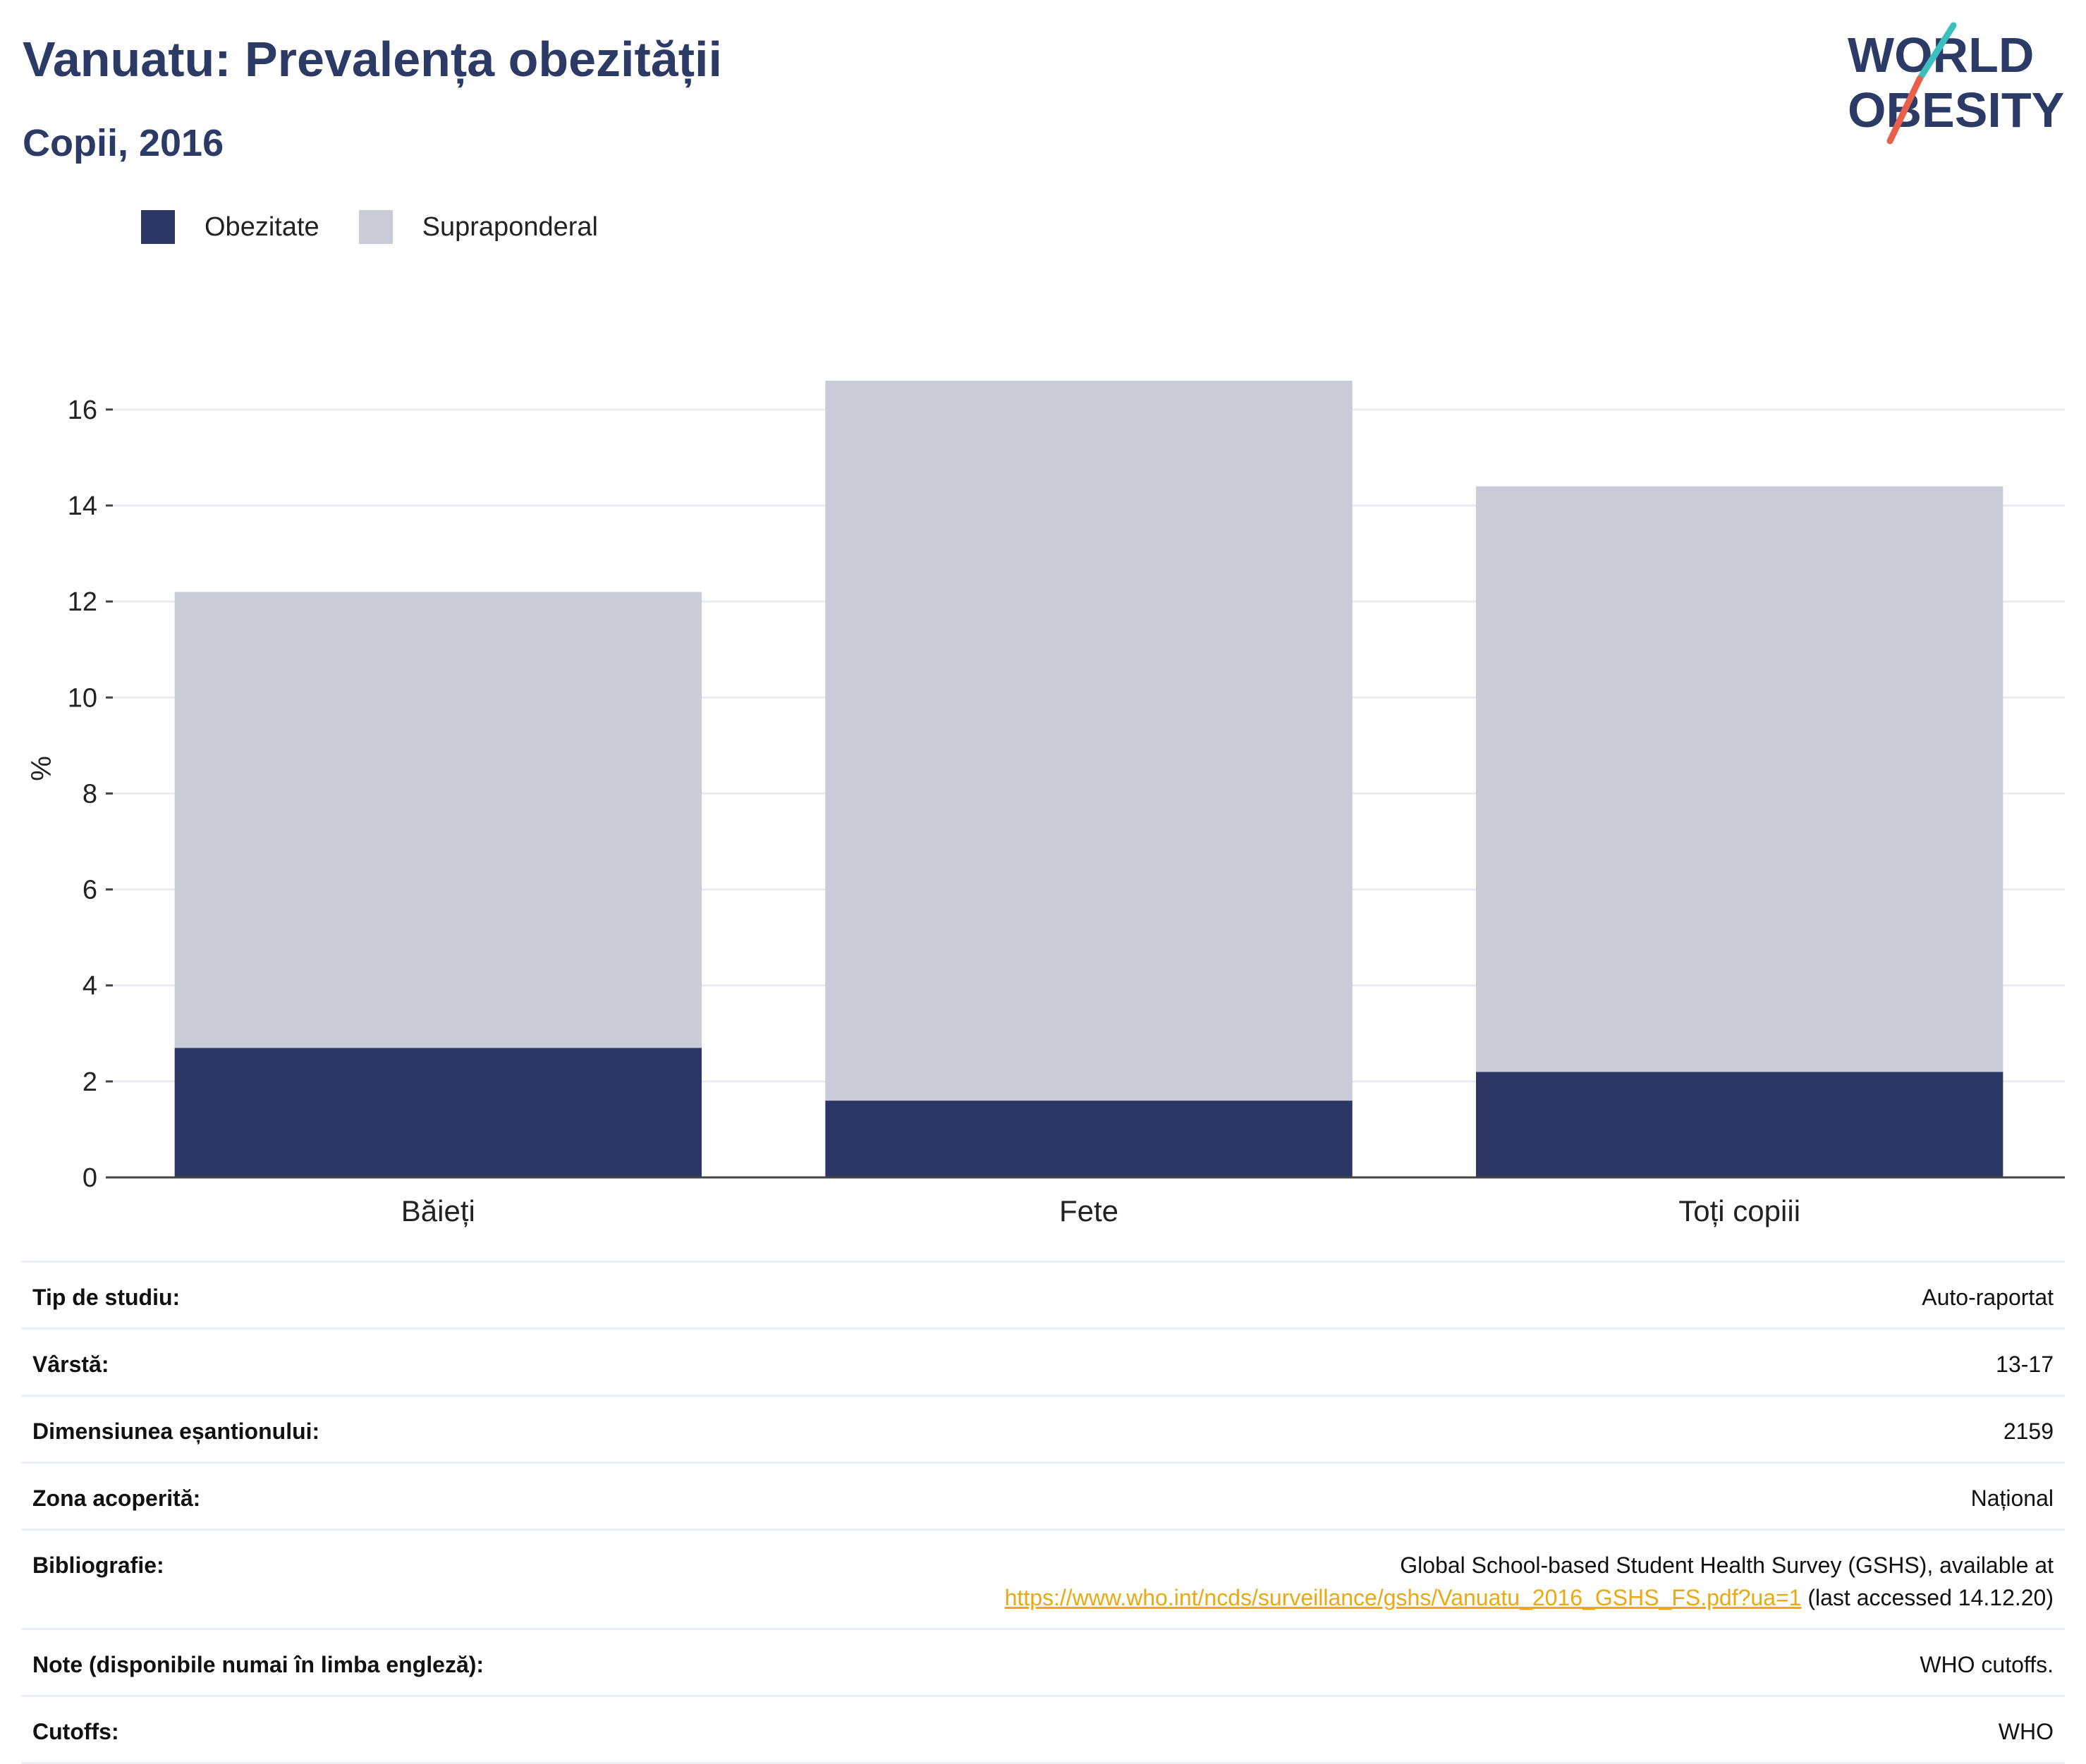 This screenshot has width=2086, height=1764. Describe the element at coordinates (1739, 1210) in the screenshot. I see `x-tick-label-2: Toți copiii` at that location.